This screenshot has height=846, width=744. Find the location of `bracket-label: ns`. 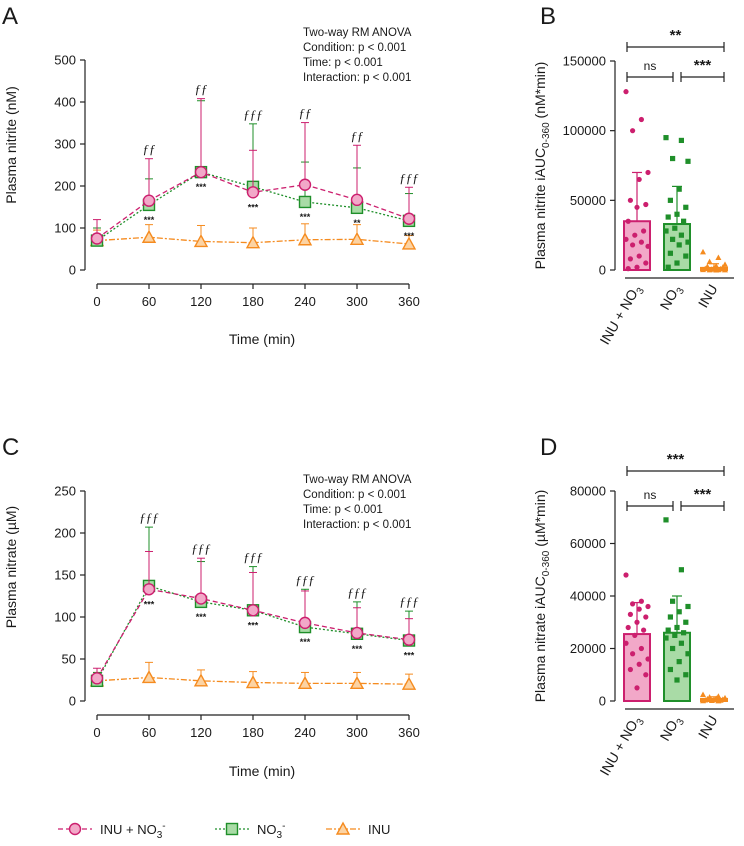

bracket-label: ns is located at coordinates (650, 495).